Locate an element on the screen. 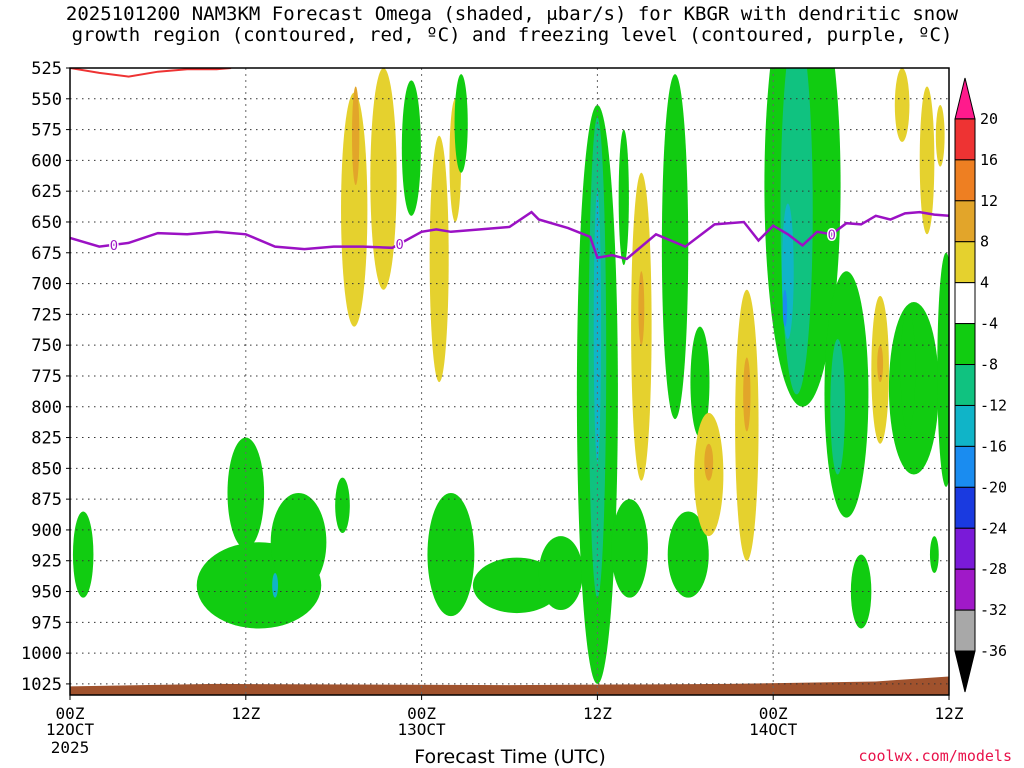 Image resolution: width=1024 pixels, height=768 pixels. y-tick-925: 925 is located at coordinates (46, 562).